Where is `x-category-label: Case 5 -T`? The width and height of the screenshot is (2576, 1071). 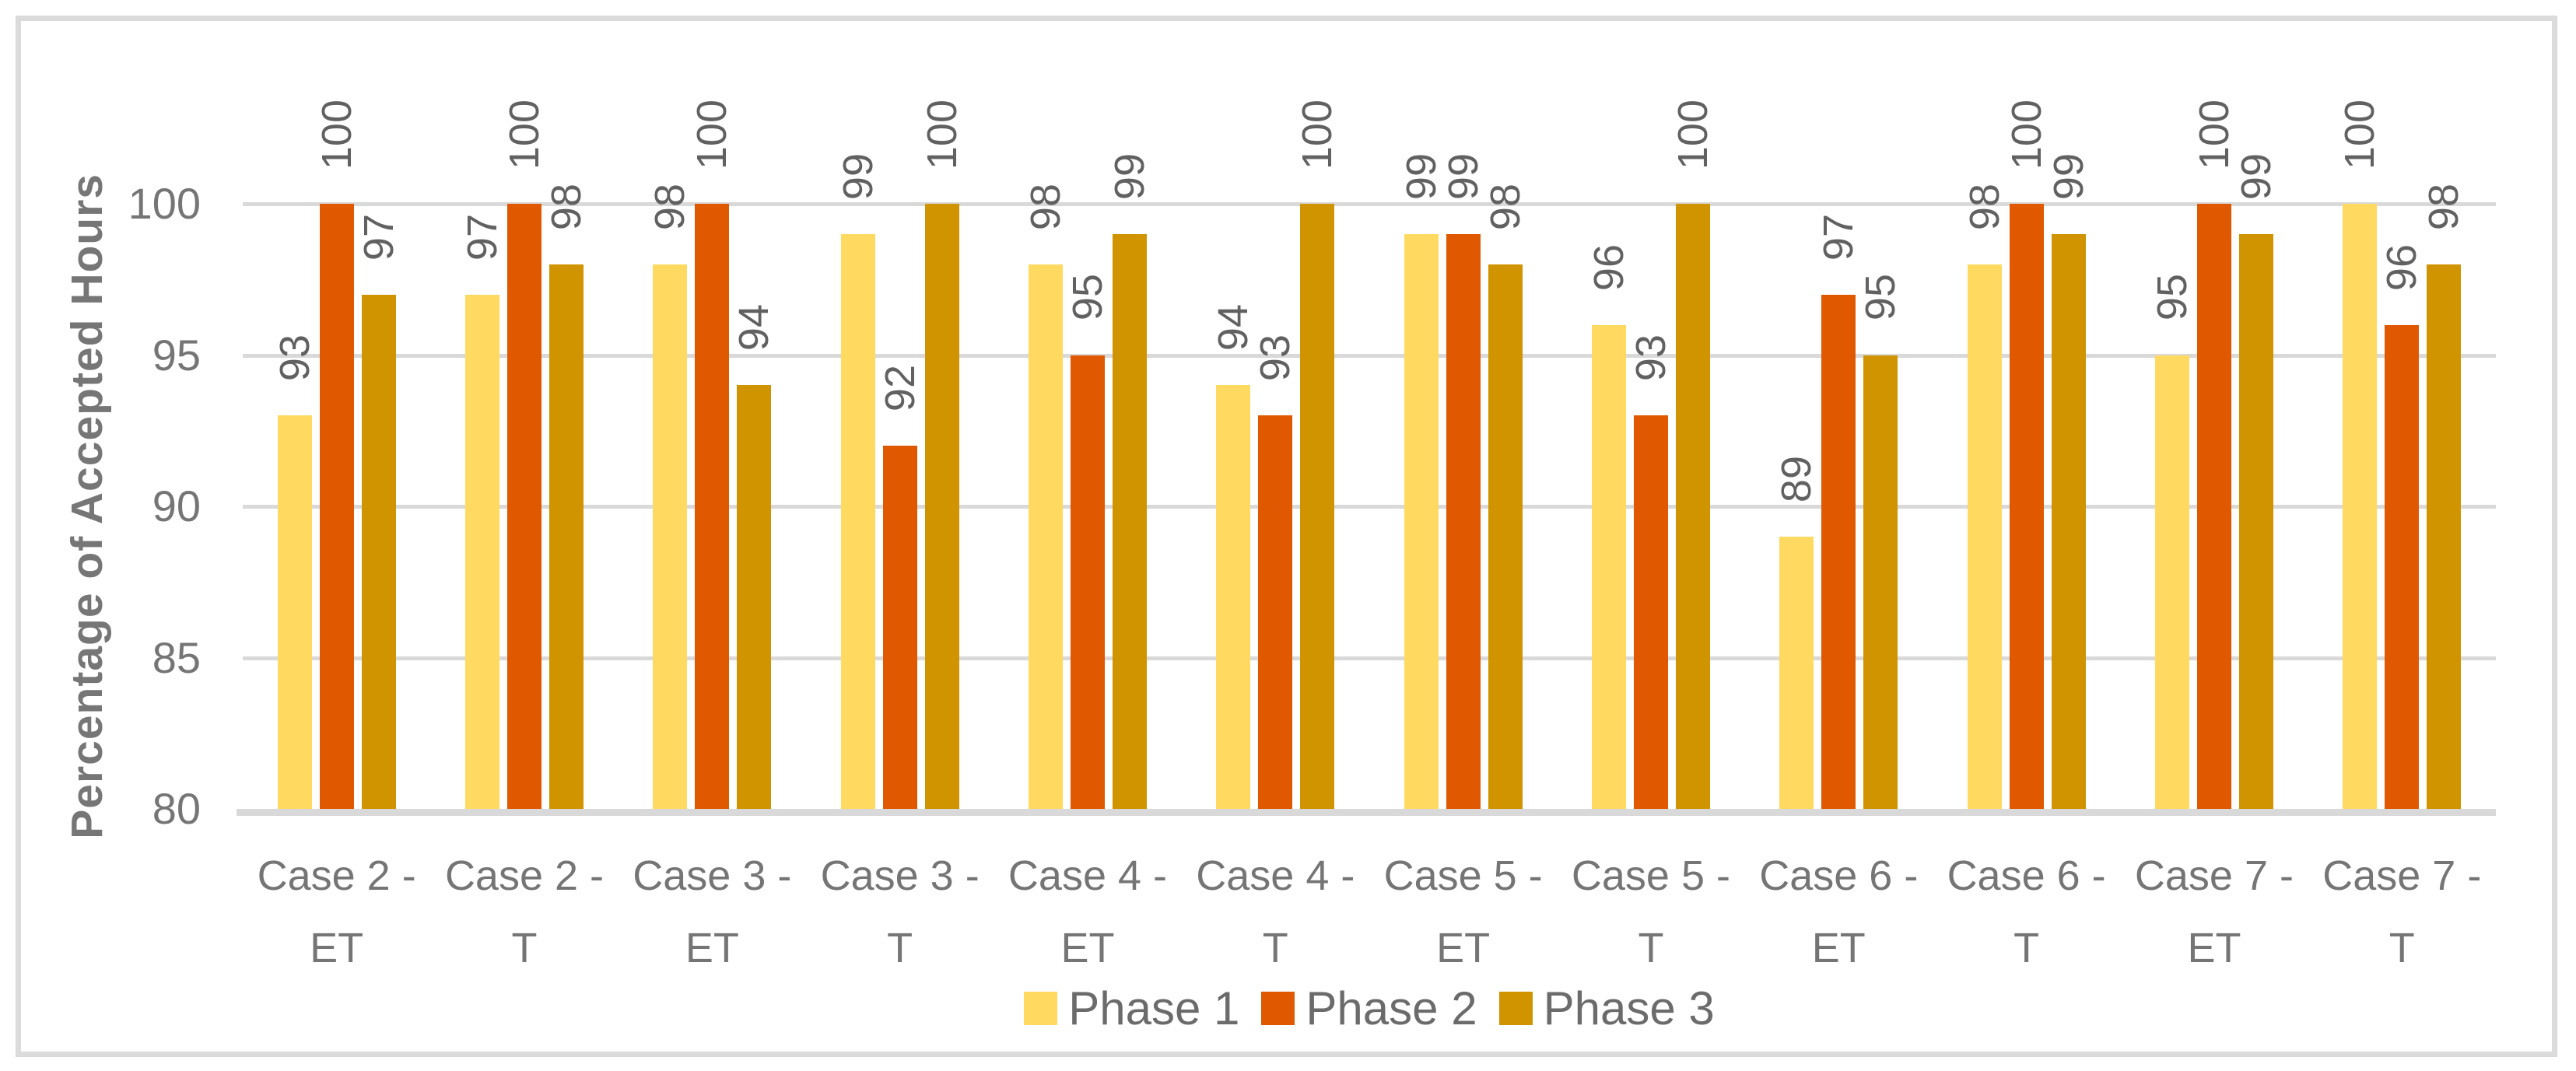 x-category-label: Case 5 -T is located at coordinates (1650, 912).